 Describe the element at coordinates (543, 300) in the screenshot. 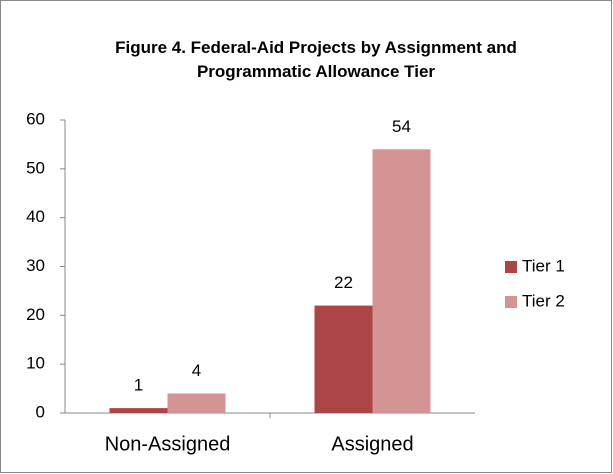

I see `legend-label: Tier 2` at that location.